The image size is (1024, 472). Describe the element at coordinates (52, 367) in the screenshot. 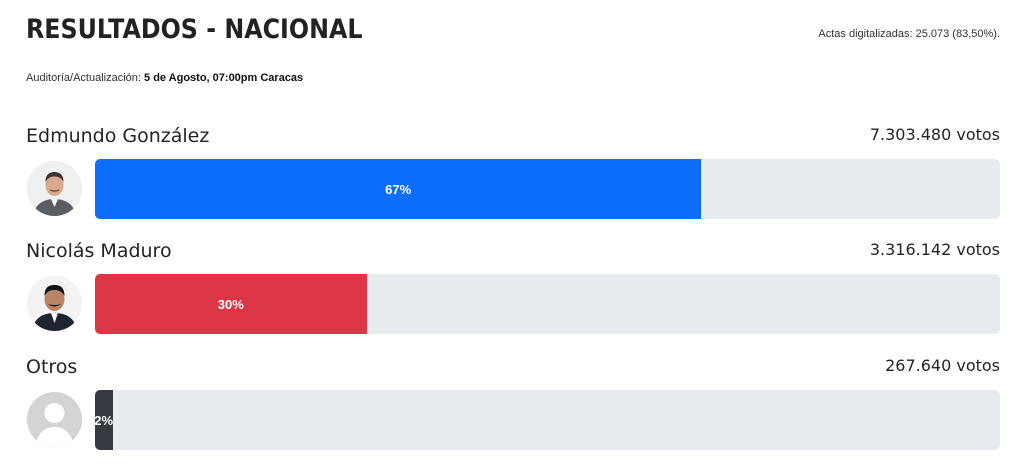

I see `candidate-name: Otros` at that location.